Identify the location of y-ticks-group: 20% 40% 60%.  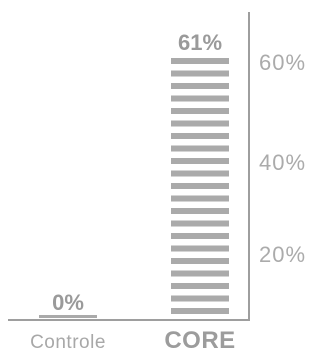
(282, 158).